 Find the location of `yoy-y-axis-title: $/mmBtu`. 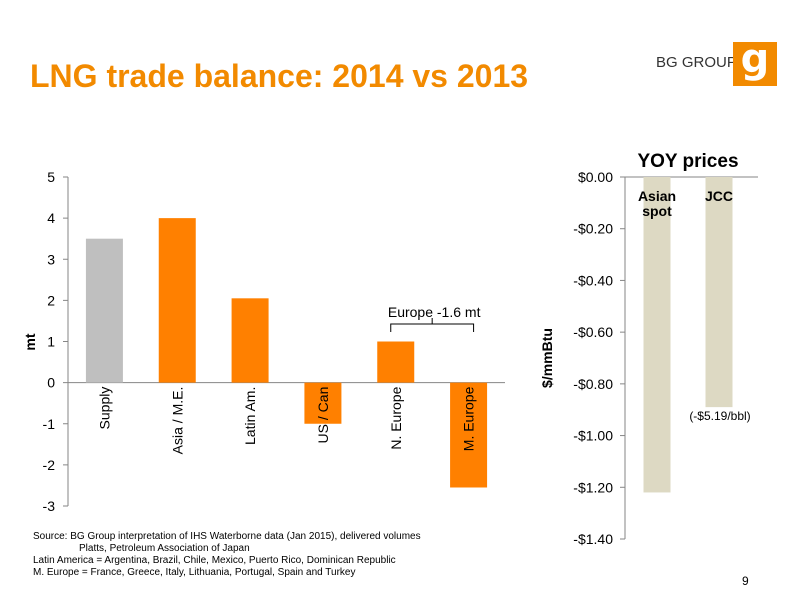

yoy-y-axis-title: $/mmBtu is located at coordinates (547, 358).